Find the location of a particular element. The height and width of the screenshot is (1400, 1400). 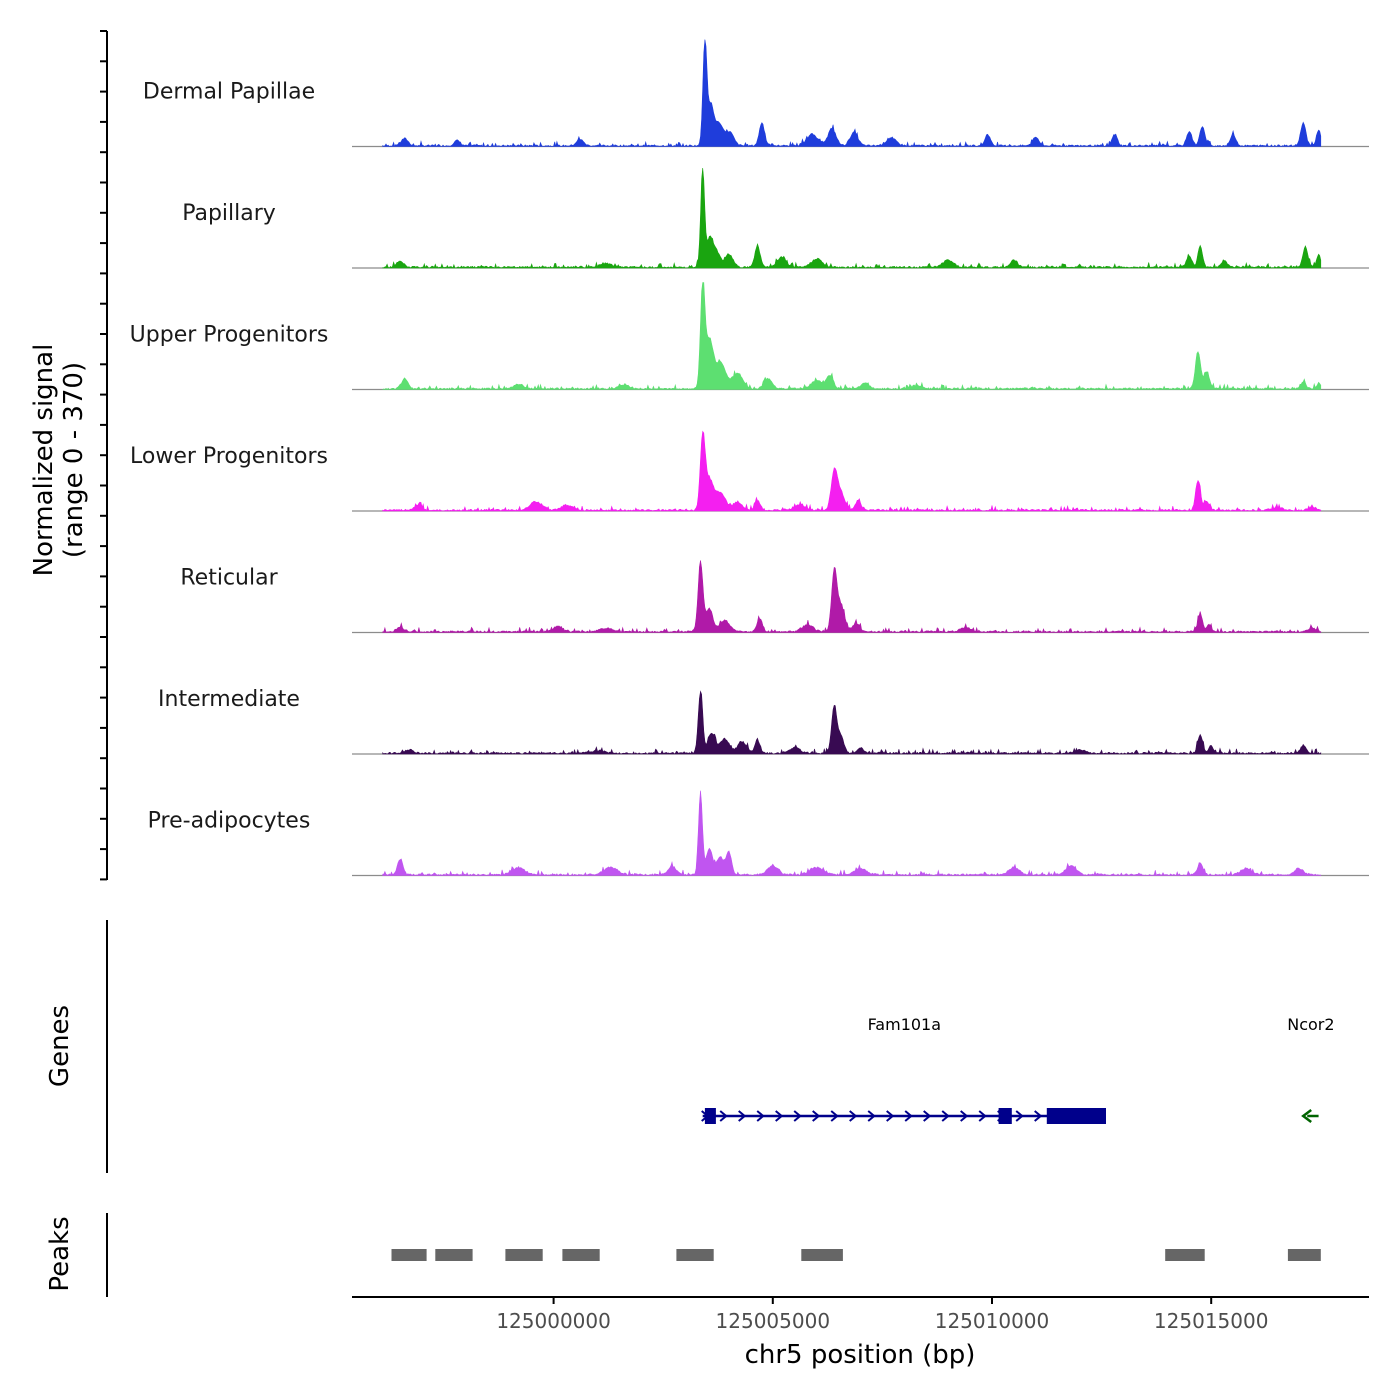

track-lower-progenitors: Lower Progenitors is located at coordinates (749, 471).